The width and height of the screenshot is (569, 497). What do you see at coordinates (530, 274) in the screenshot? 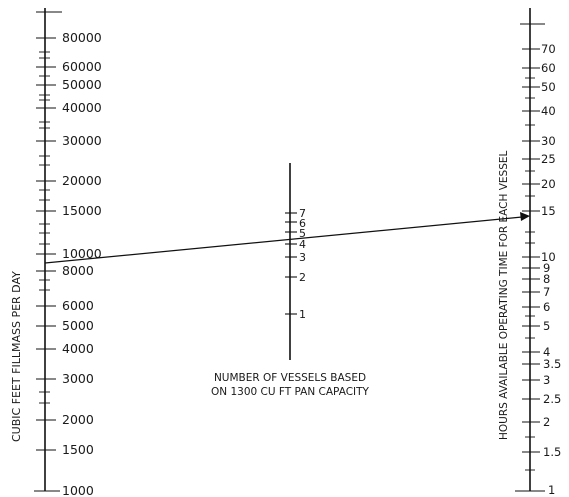
I see `right-minor-ticks` at bounding box center [530, 274].